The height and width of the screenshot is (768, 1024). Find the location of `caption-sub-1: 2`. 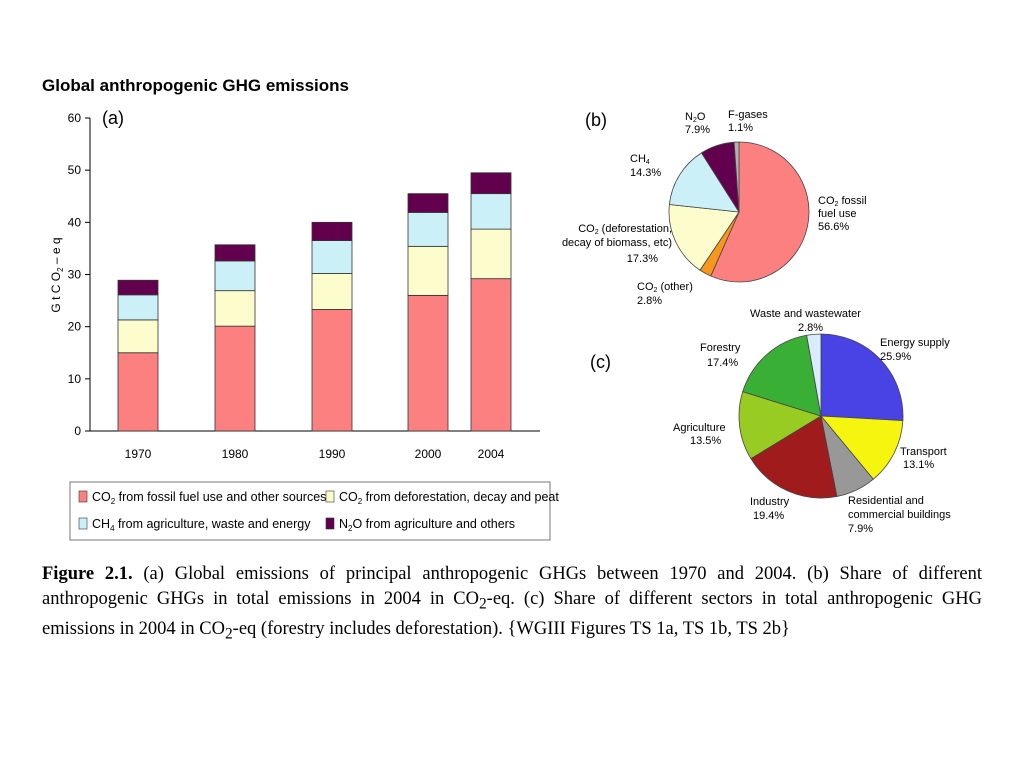

caption-sub-1: 2 is located at coordinates (482, 604).